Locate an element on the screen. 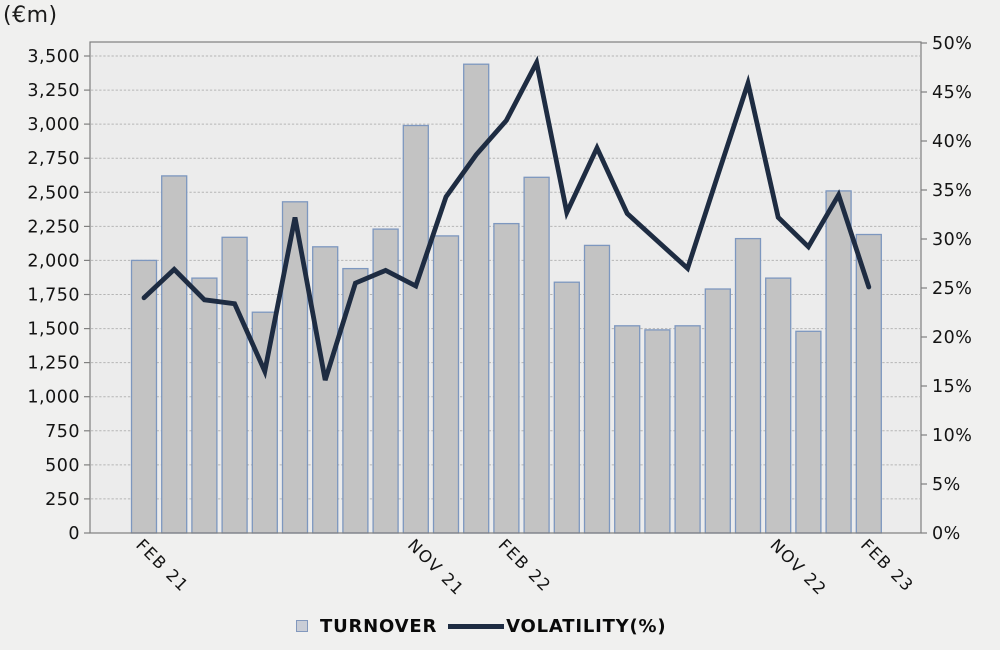 This screenshot has height=650, width=1000. left-axis-tick-label: 500 is located at coordinates (62, 466).